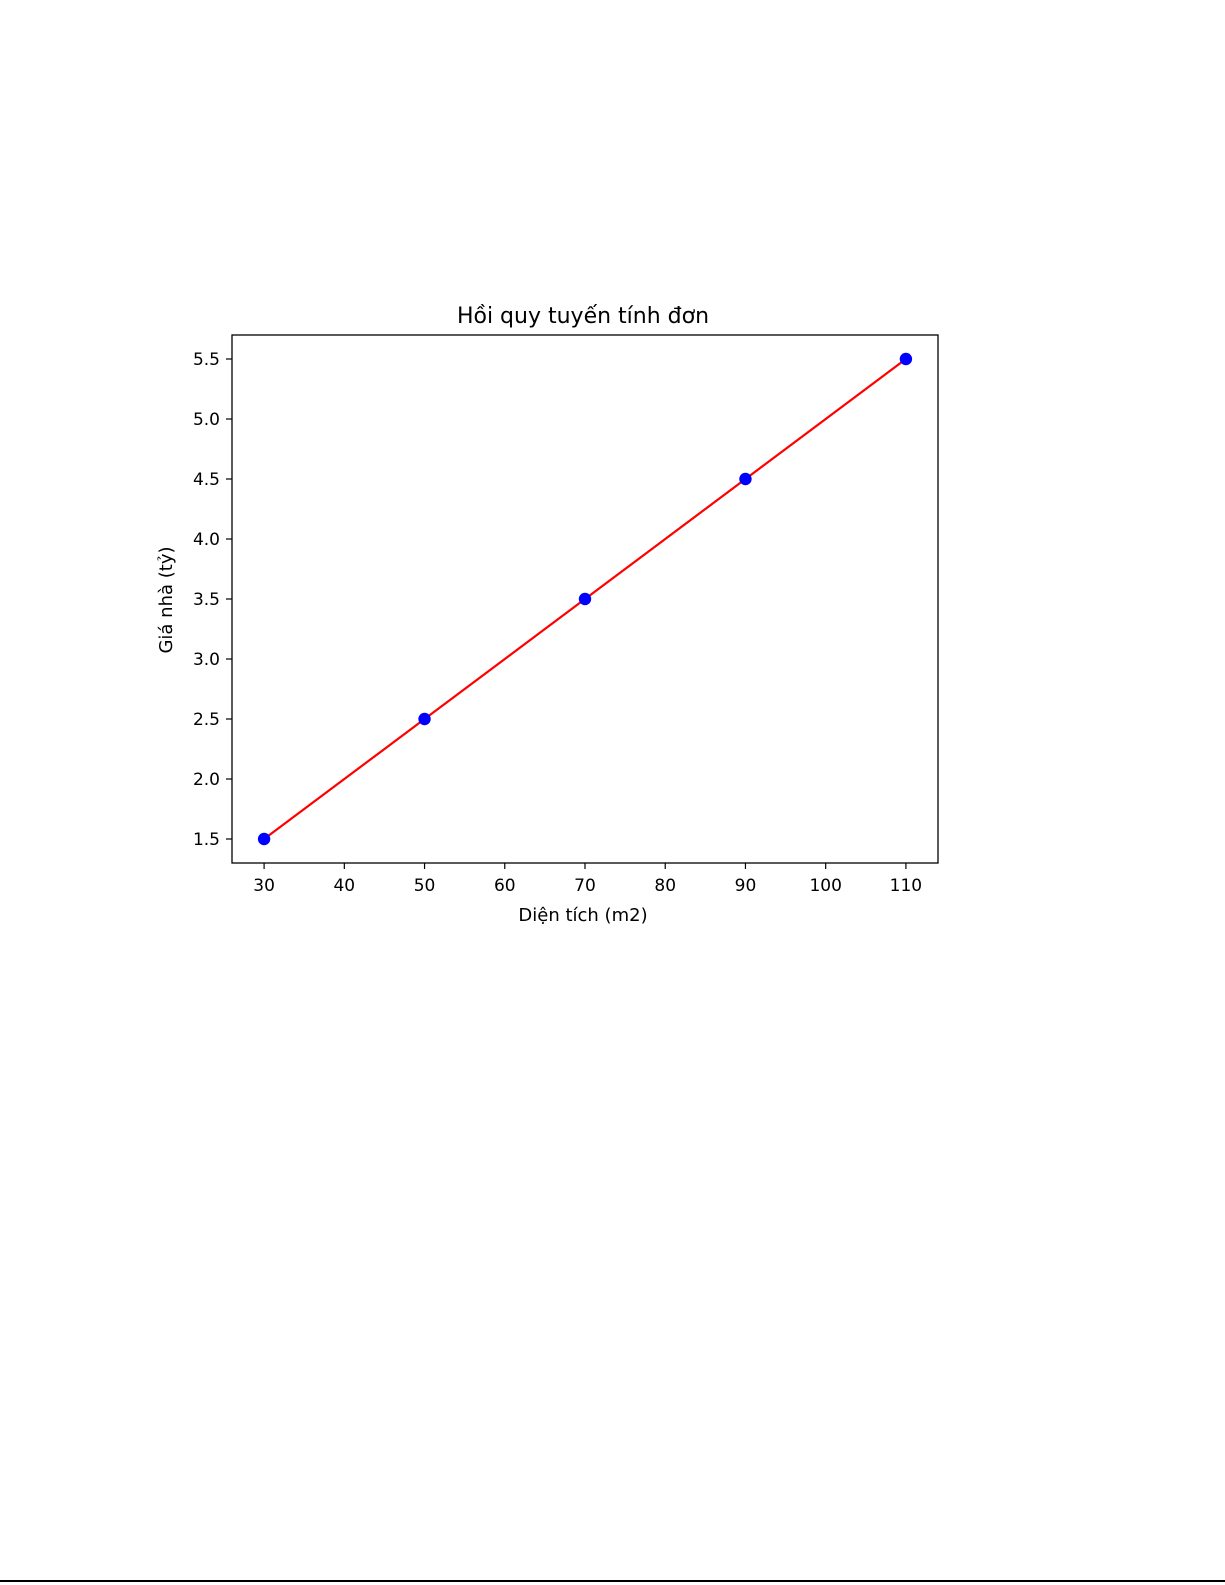  What do you see at coordinates (746, 886) in the screenshot?
I see `x-tick-label: 90` at bounding box center [746, 886].